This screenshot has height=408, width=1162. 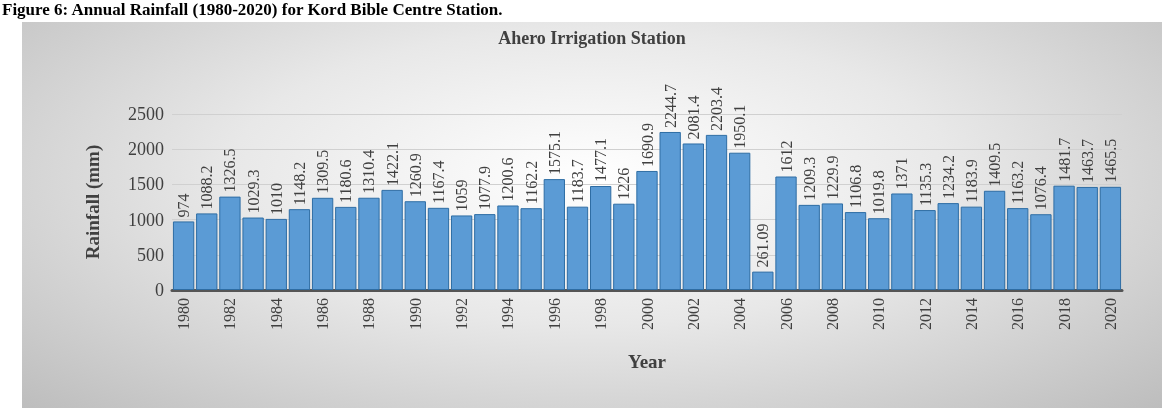 What do you see at coordinates (763, 245) in the screenshot?
I see `data-label: 261.09` at bounding box center [763, 245].